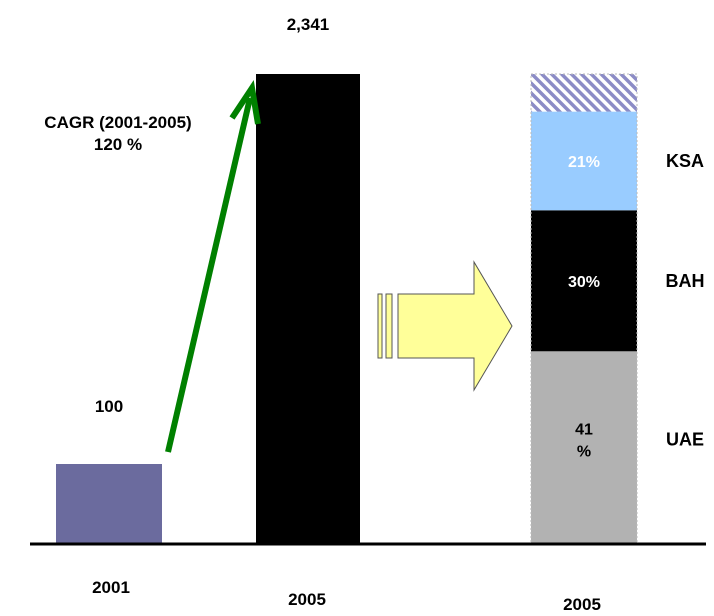 The image size is (714, 616). What do you see at coordinates (308, 24) in the screenshot?
I see `bar-value-label-1: 2,341` at bounding box center [308, 24].